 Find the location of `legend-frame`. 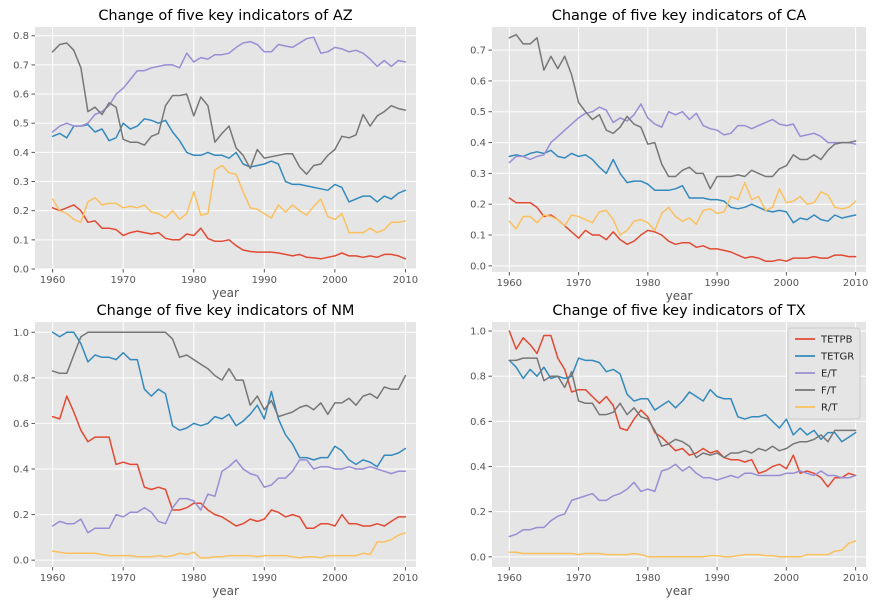

legend-frame is located at coordinates (824, 373).